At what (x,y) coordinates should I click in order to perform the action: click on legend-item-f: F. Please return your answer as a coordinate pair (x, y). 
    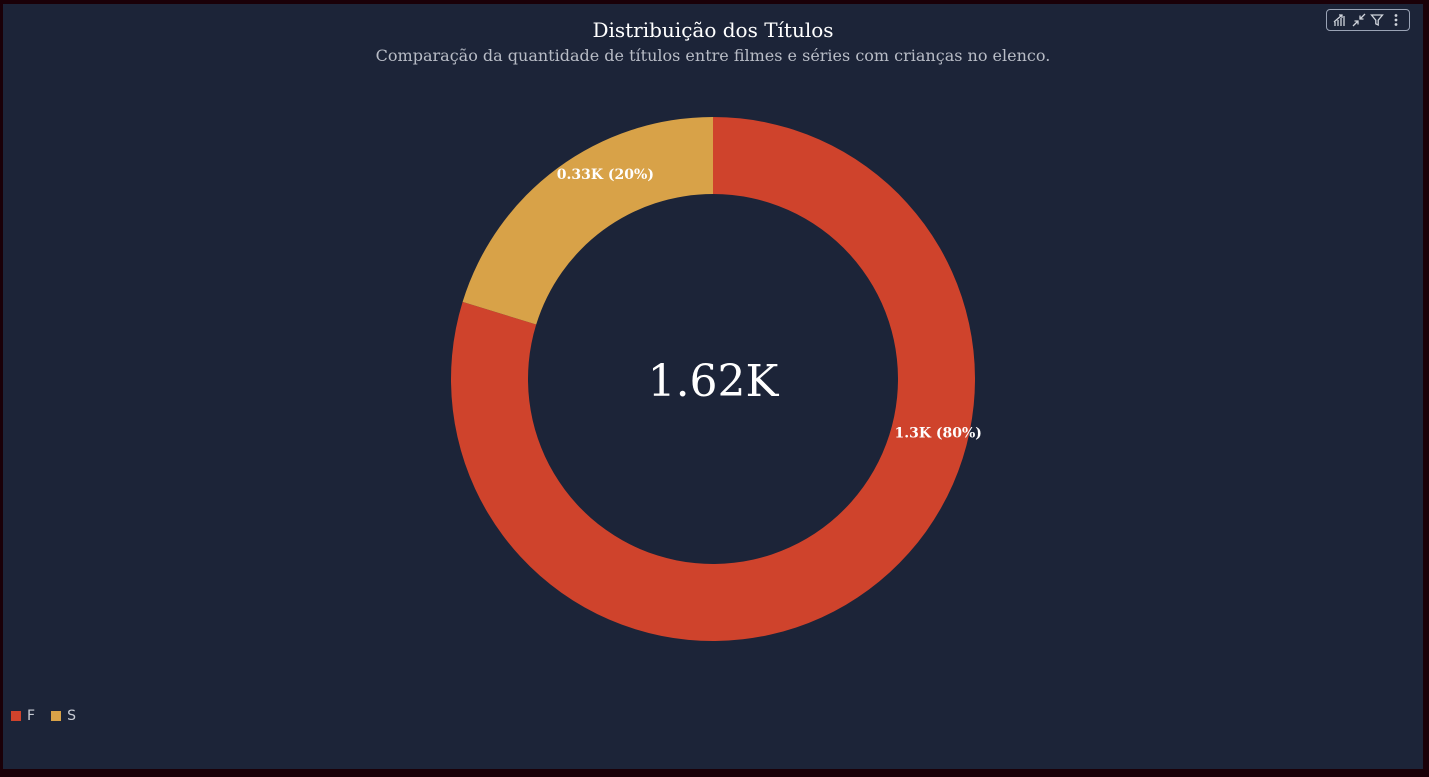
    Looking at the image, I should click on (23, 716).